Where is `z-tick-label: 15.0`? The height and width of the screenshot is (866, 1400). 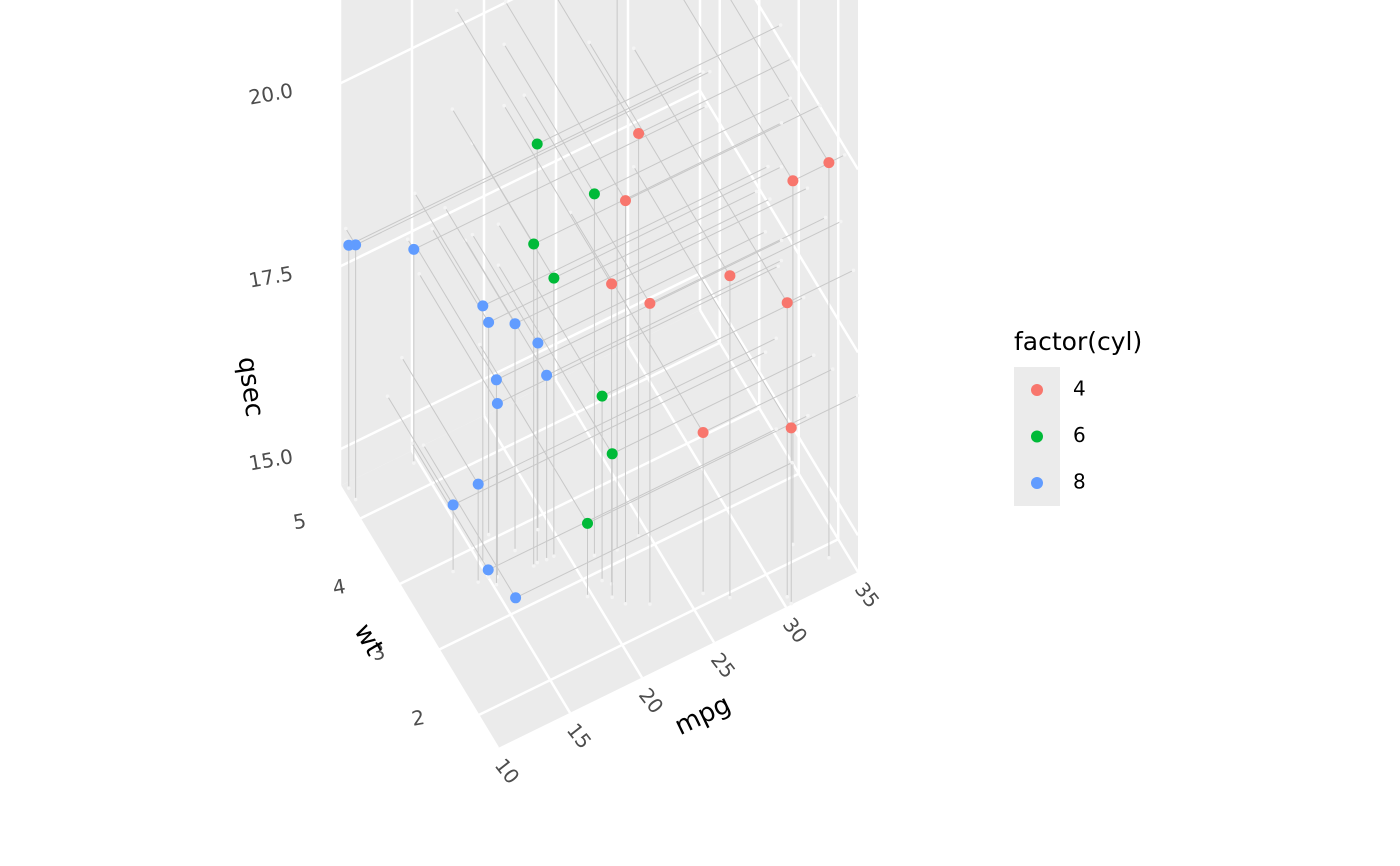 z-tick-label: 15.0 is located at coordinates (271, 459).